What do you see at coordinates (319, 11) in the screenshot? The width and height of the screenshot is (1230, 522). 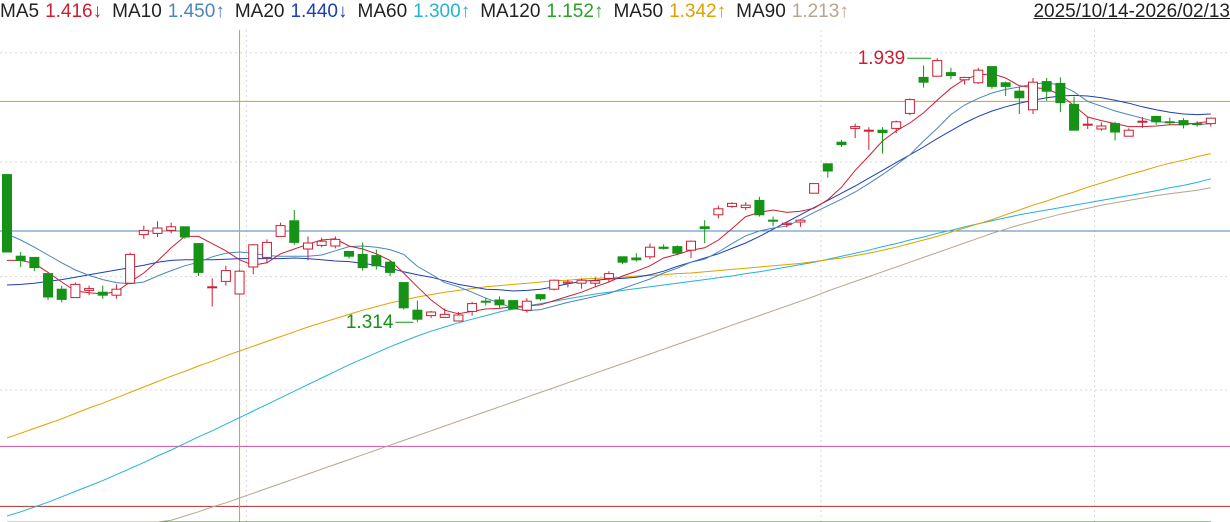 I see `legend-value: 1.440↓` at bounding box center [319, 11].